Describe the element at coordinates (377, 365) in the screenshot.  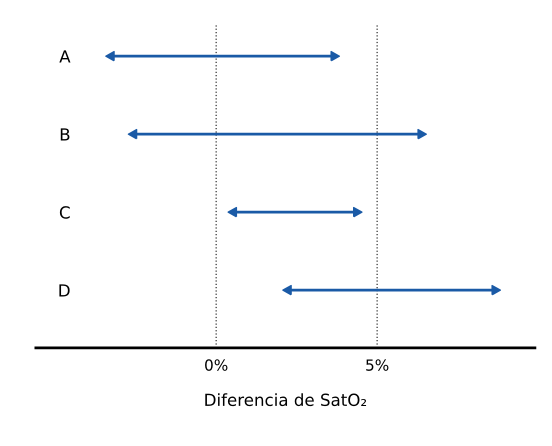
I see `x-tick-label: 5%` at that location.